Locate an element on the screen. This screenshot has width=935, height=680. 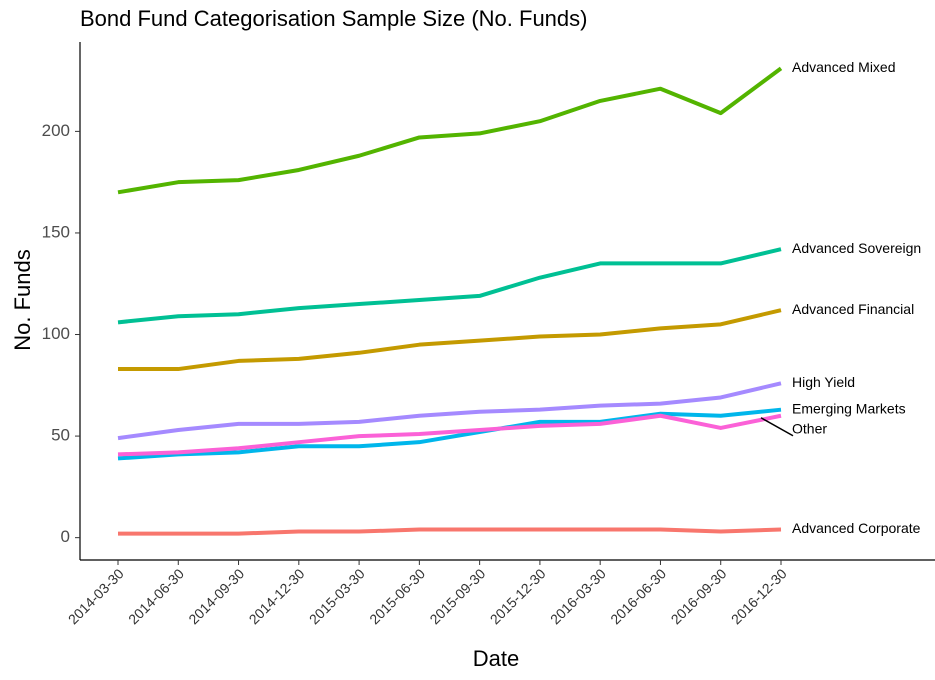
x-tick-label: 2014-06-30 is located at coordinates (156, 596).